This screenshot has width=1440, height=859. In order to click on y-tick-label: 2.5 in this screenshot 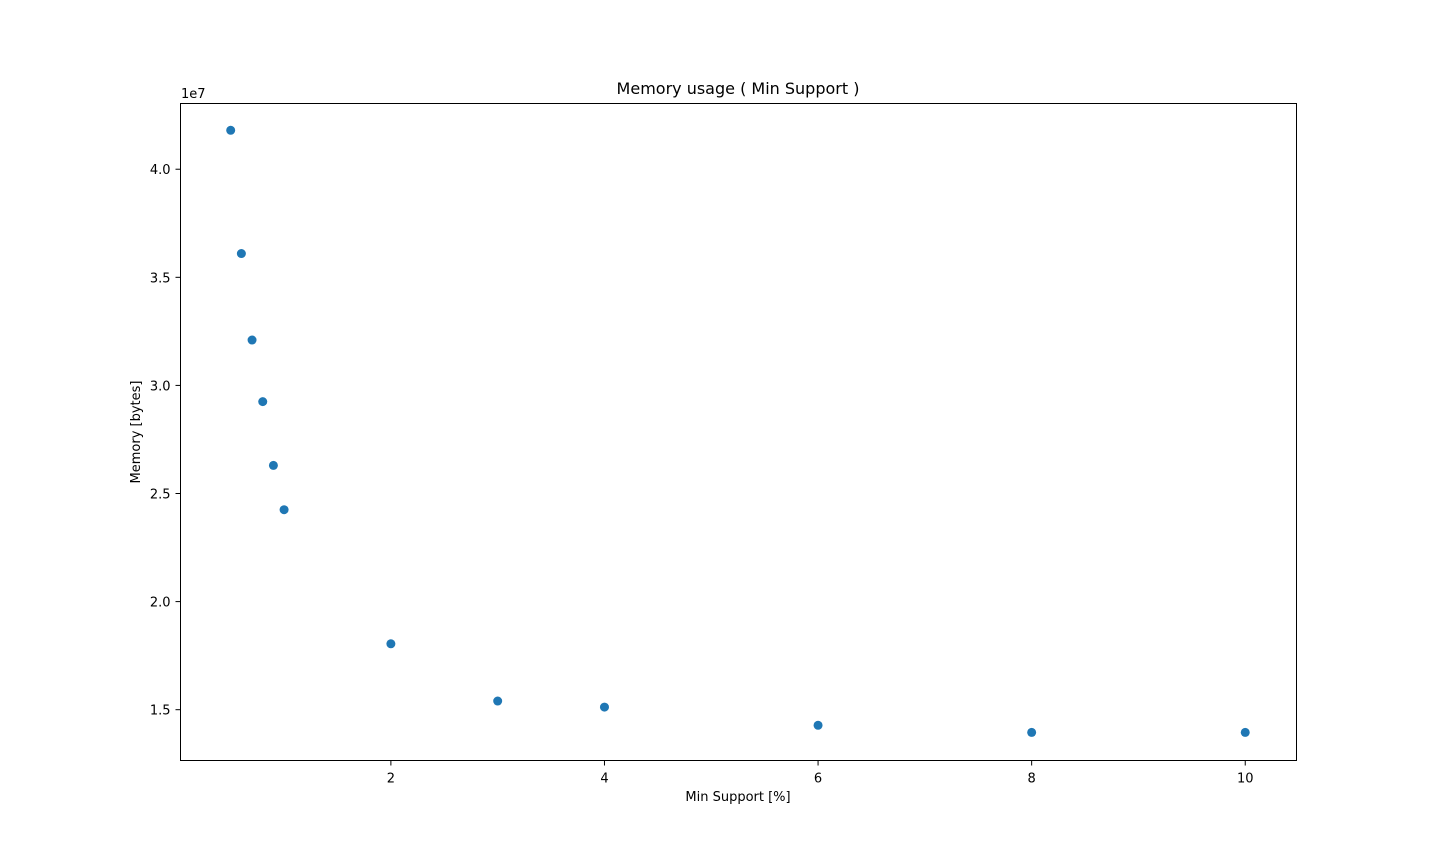, I will do `click(160, 495)`.